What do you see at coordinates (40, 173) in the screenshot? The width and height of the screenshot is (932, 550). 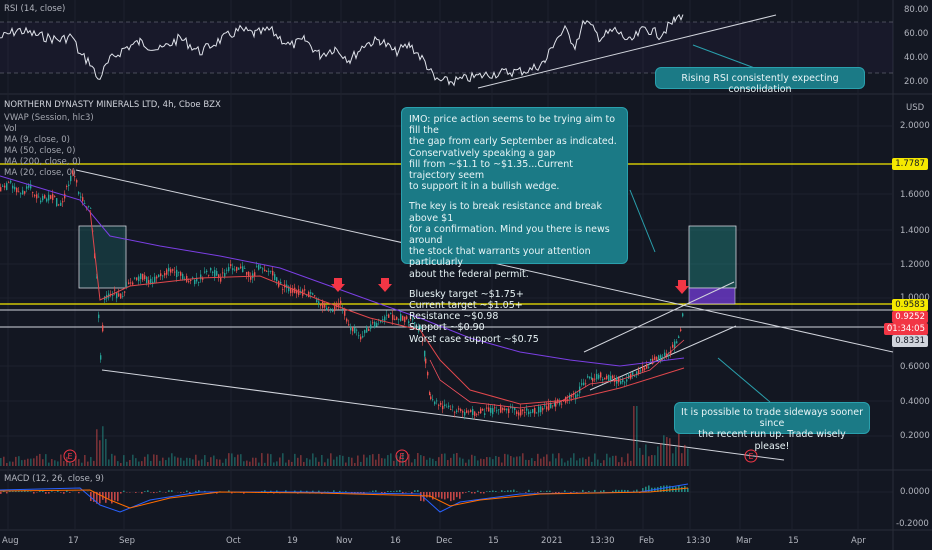 I see `indicator-ma20: MA (20, close, 0)` at bounding box center [40, 173].